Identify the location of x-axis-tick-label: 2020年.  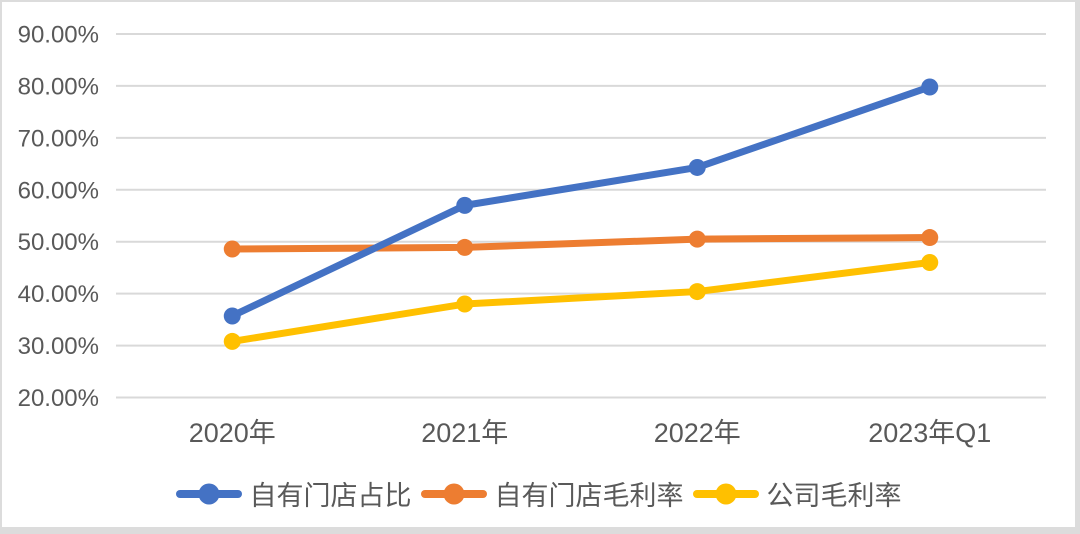
(232, 433).